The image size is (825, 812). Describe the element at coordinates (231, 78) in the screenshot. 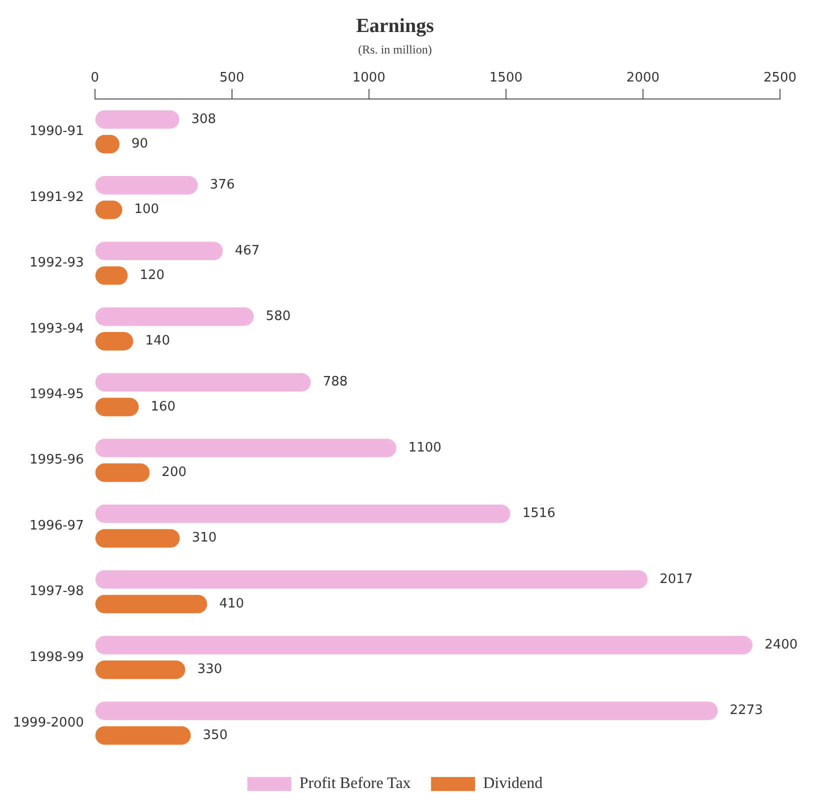

I see `x-tick-label: 500` at that location.